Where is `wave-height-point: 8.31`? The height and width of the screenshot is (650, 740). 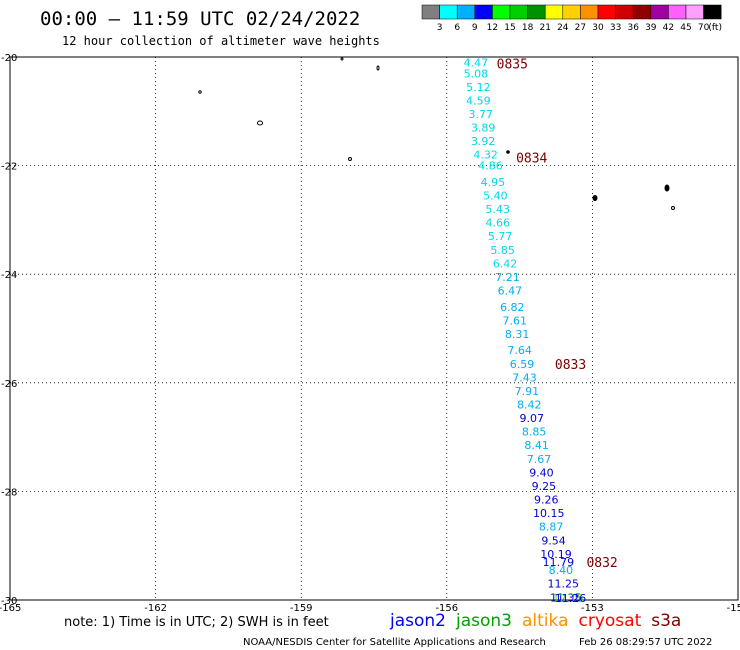 wave-height-point: 8.31 is located at coordinates (517, 334).